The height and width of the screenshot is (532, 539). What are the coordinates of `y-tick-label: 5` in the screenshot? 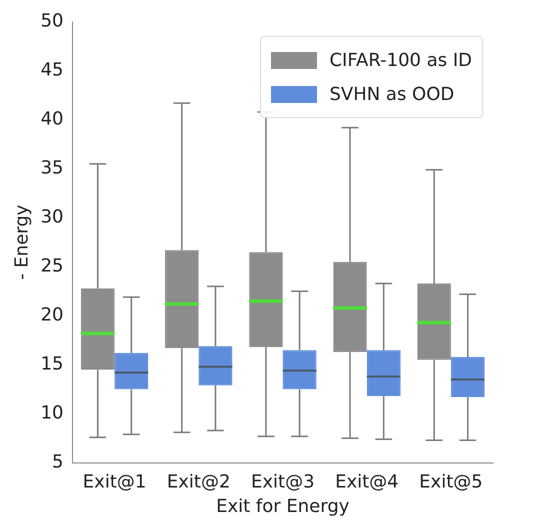 It's located at (58, 461).